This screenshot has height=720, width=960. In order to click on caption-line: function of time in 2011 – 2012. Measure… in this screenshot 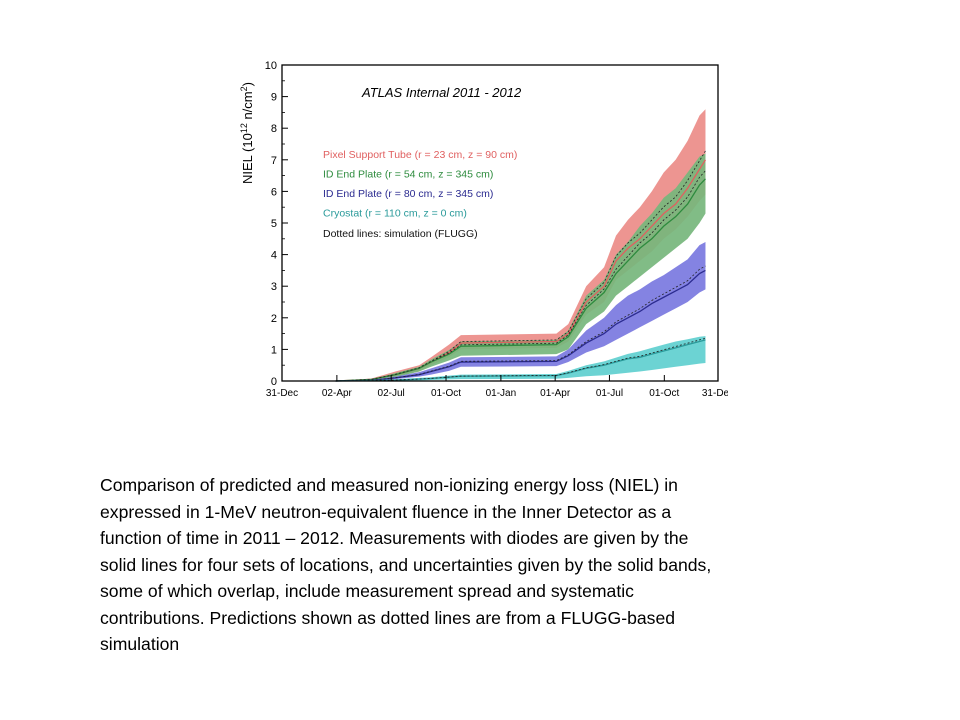, I will do `click(394, 538)`.